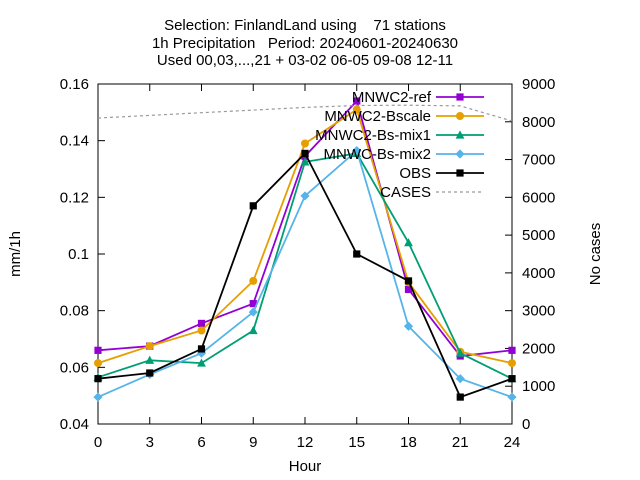 The image size is (640, 480). Describe the element at coordinates (538, 84) in the screenshot. I see `y2-tick-label-9: 9000` at that location.